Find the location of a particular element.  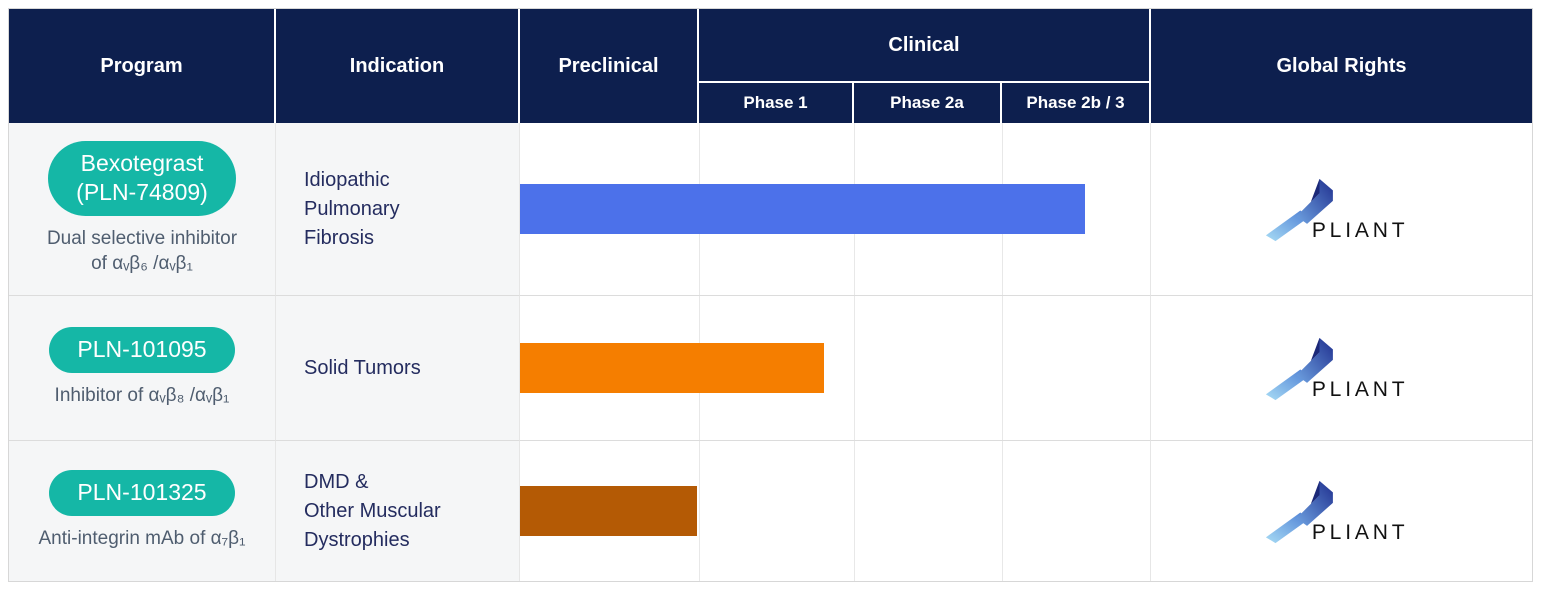

header-global-rights: Global Rights is located at coordinates (1341, 66).